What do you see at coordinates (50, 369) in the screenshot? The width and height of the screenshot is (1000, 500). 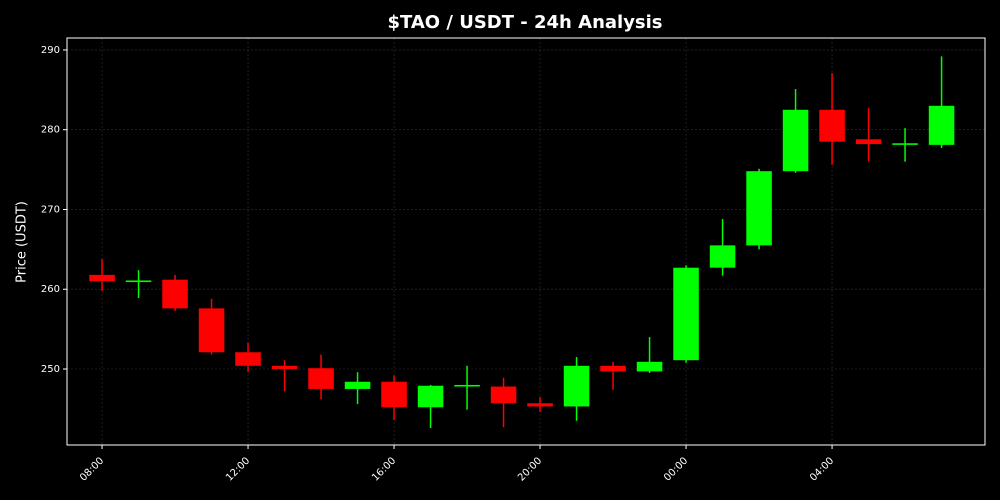 I see `y-tick-label: 250` at bounding box center [50, 369].